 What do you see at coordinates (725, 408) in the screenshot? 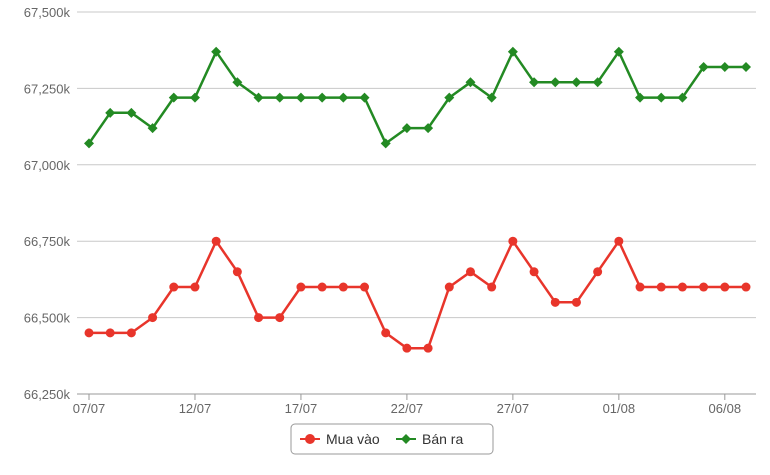
I see `x-tick-label: 06/08` at bounding box center [725, 408].